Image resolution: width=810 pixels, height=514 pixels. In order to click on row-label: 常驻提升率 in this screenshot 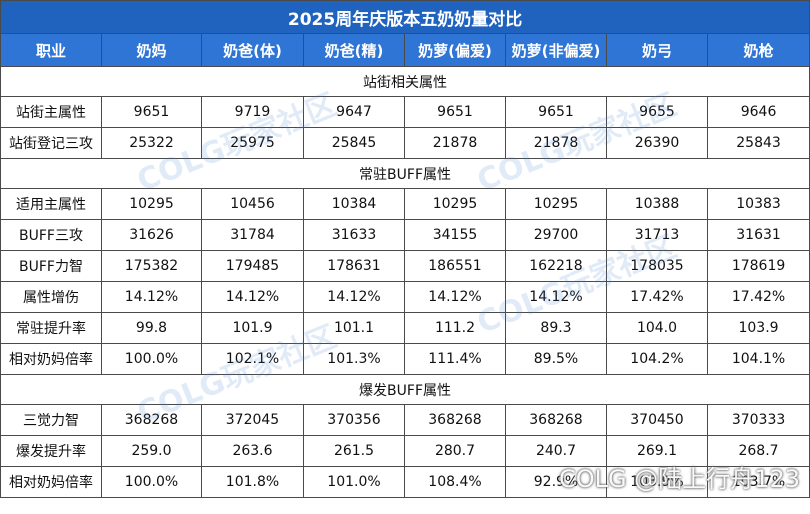, I will do `click(51, 328)`.